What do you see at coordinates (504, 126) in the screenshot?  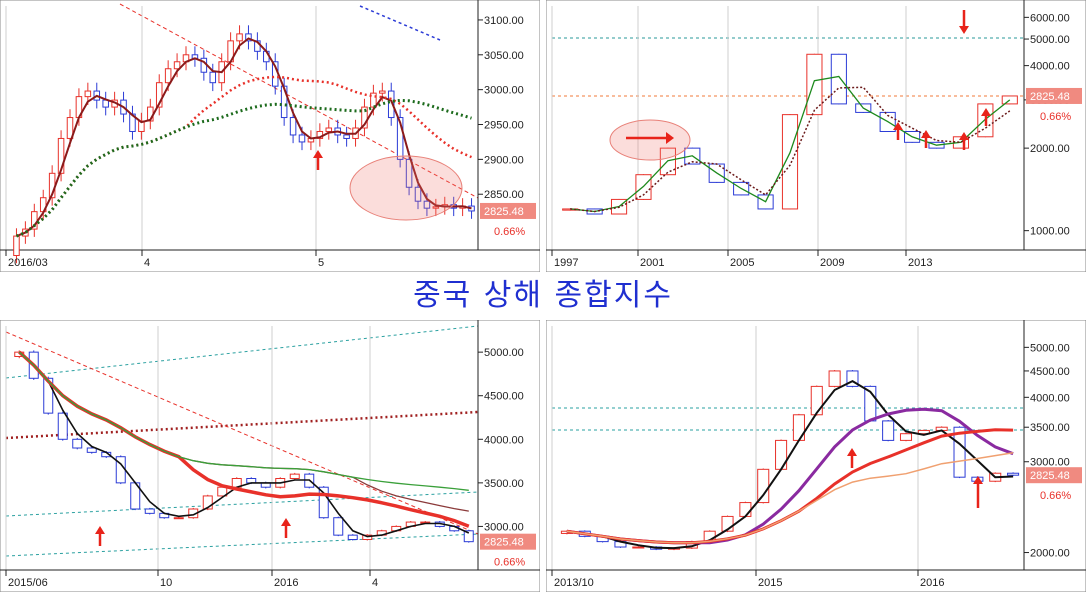 I see `y-tick-label: 2950.00` at bounding box center [504, 126].